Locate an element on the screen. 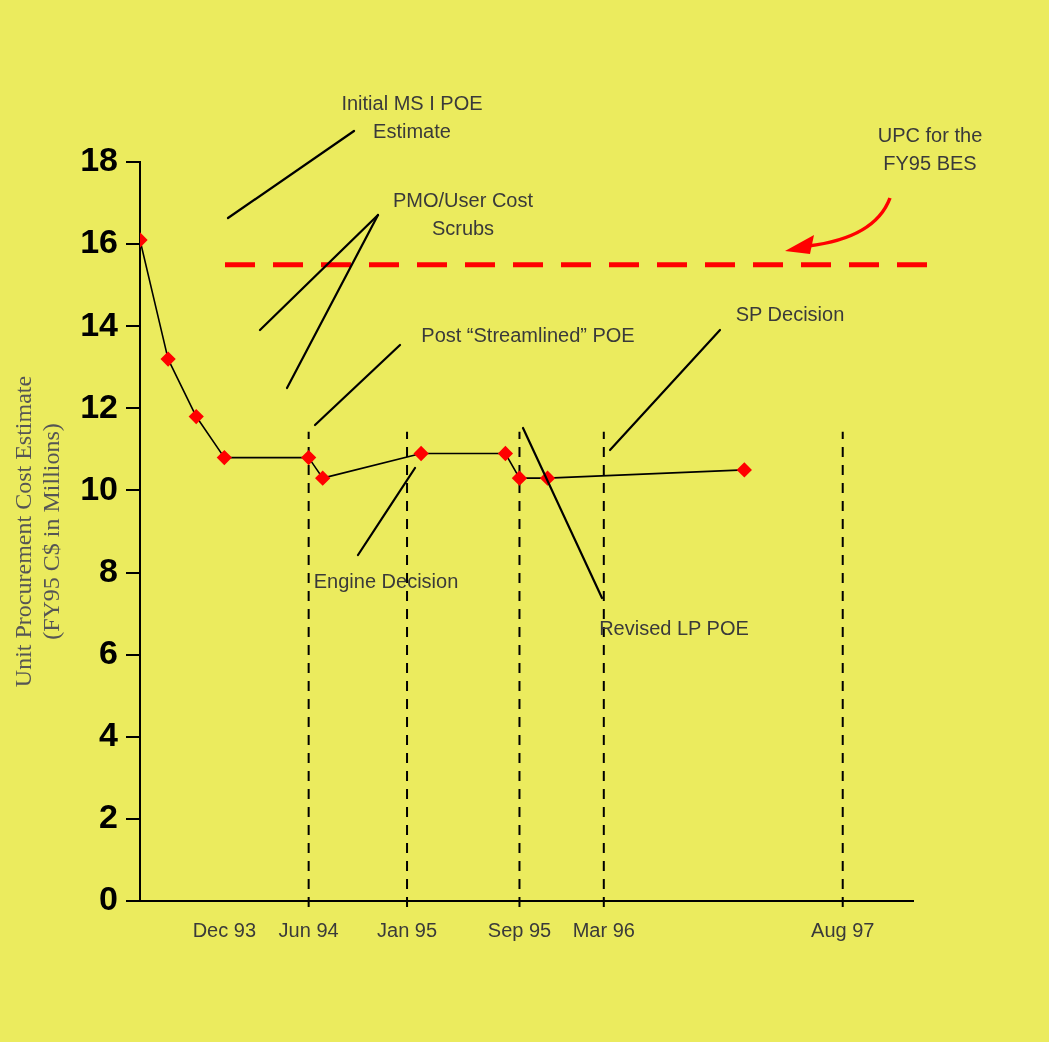 The image size is (1049, 1042). x-tick-label: Jun 94 is located at coordinates (308, 929).